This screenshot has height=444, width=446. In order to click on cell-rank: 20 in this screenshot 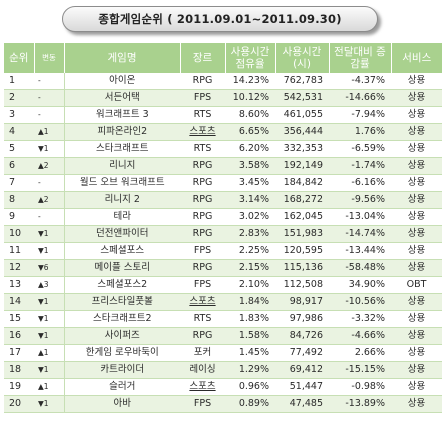, I will do `click(19, 404)`.